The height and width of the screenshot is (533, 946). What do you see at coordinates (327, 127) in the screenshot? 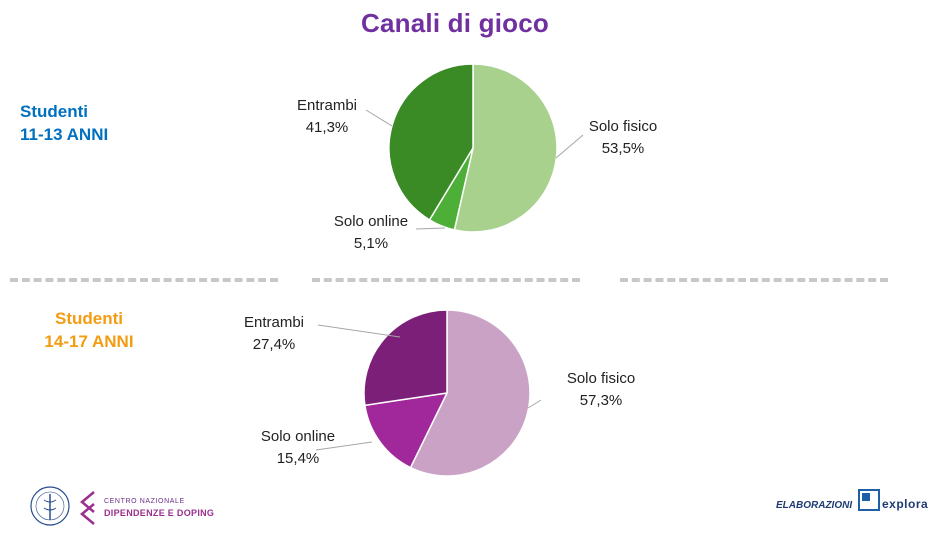
I see `slice-value-label: 41,3%` at bounding box center [327, 127].